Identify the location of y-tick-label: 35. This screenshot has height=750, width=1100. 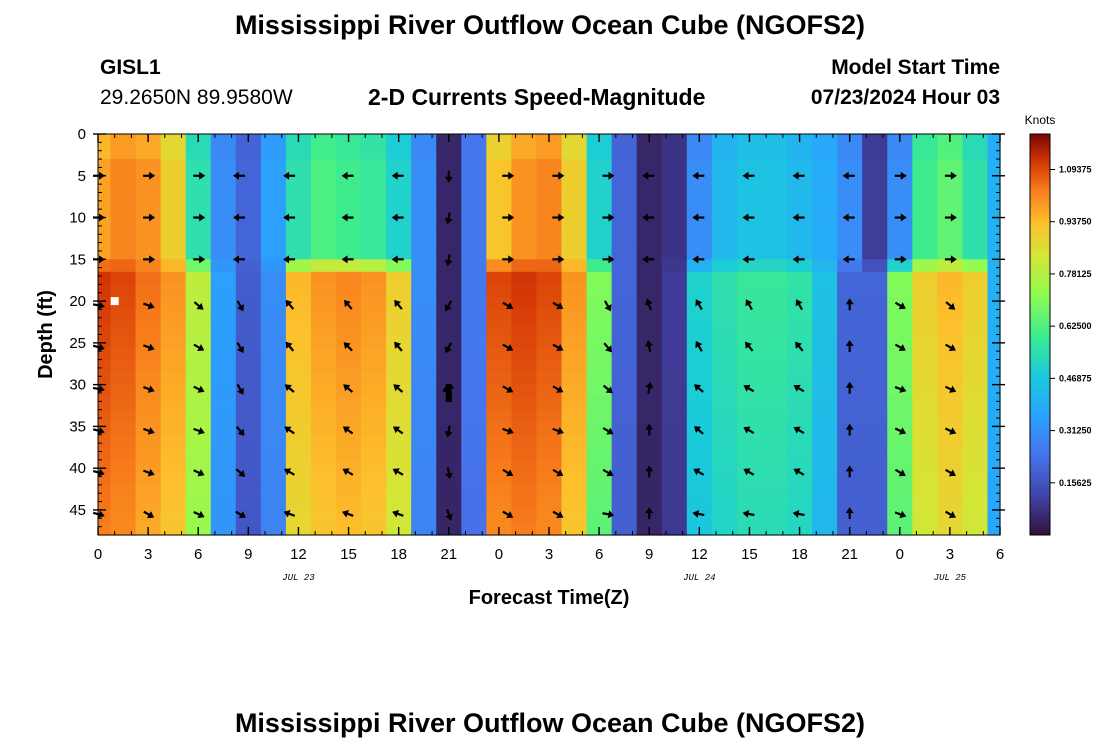
(77, 426).